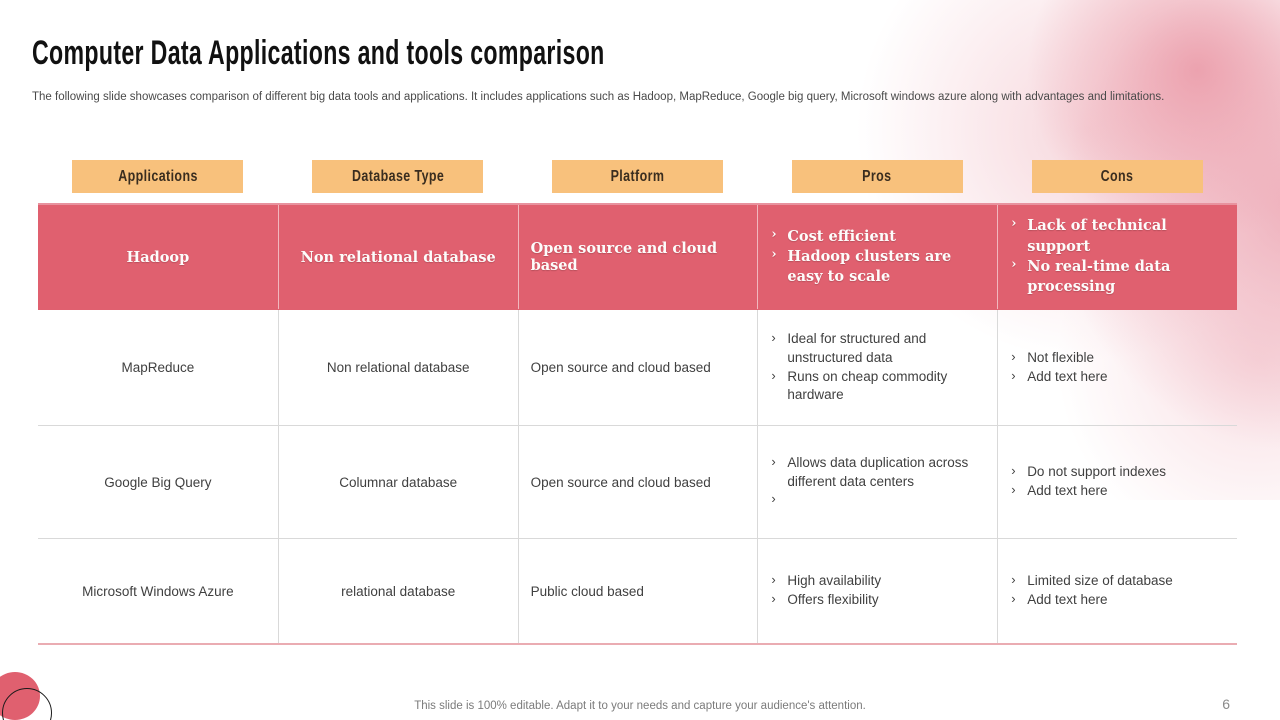 The image size is (1280, 720). What do you see at coordinates (1117, 236) in the screenshot?
I see `cons-item: Lack of technical support` at bounding box center [1117, 236].